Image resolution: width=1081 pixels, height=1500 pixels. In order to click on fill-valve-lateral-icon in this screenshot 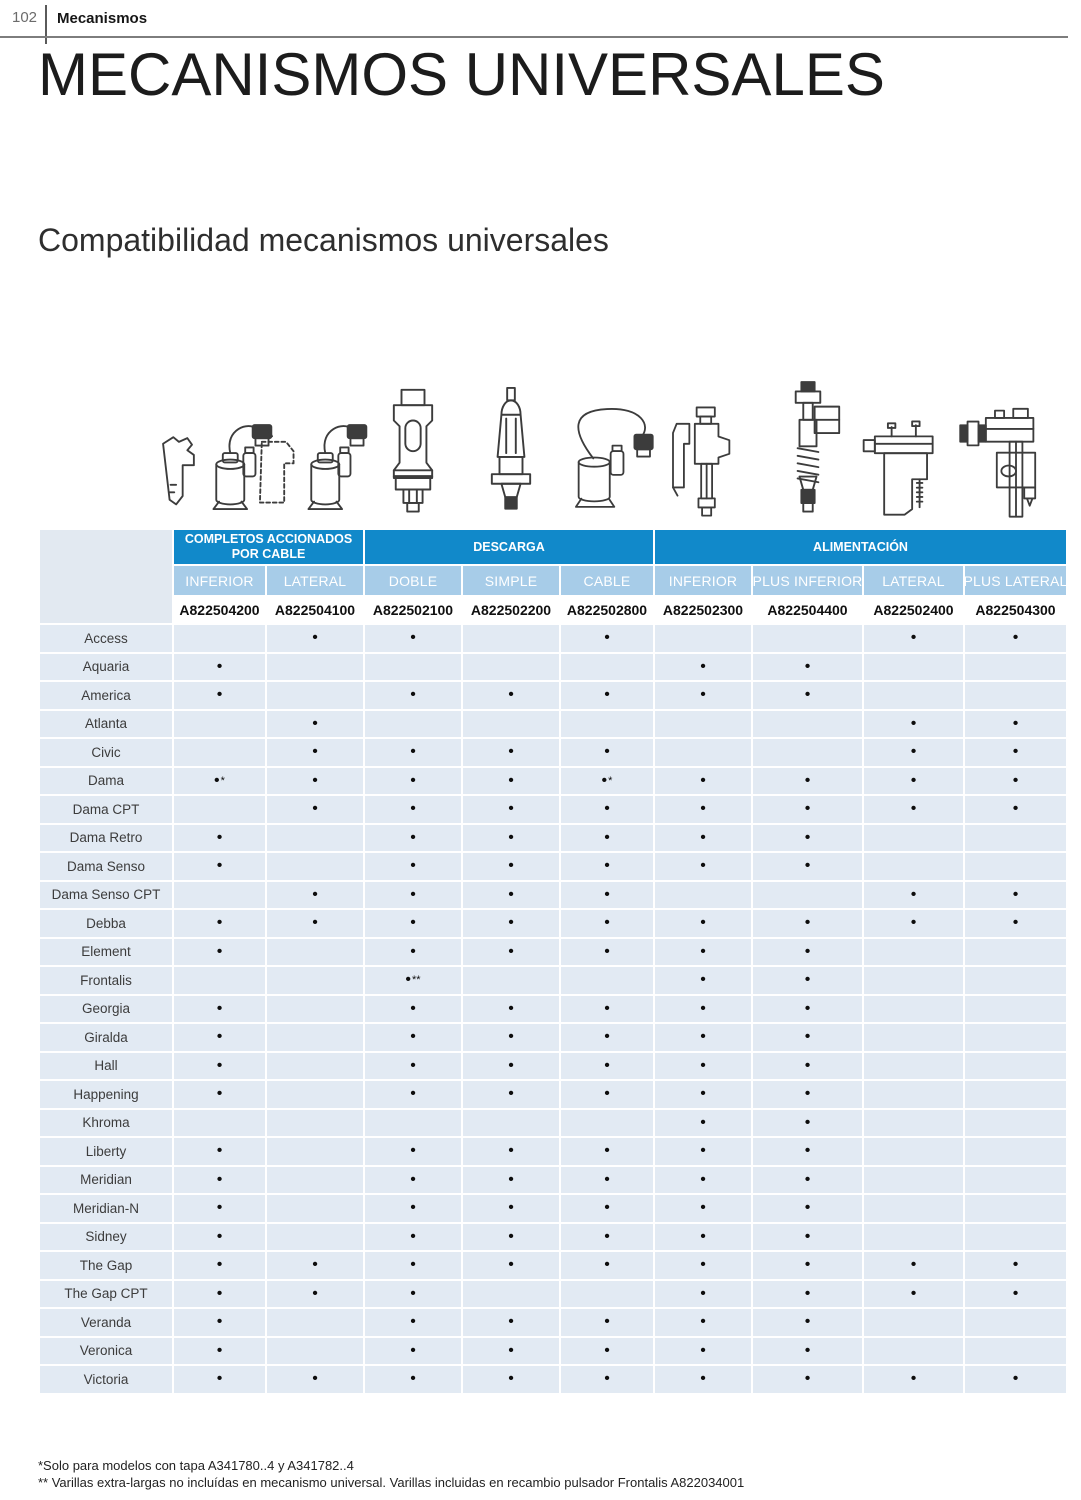, I will do `click(898, 468)`.